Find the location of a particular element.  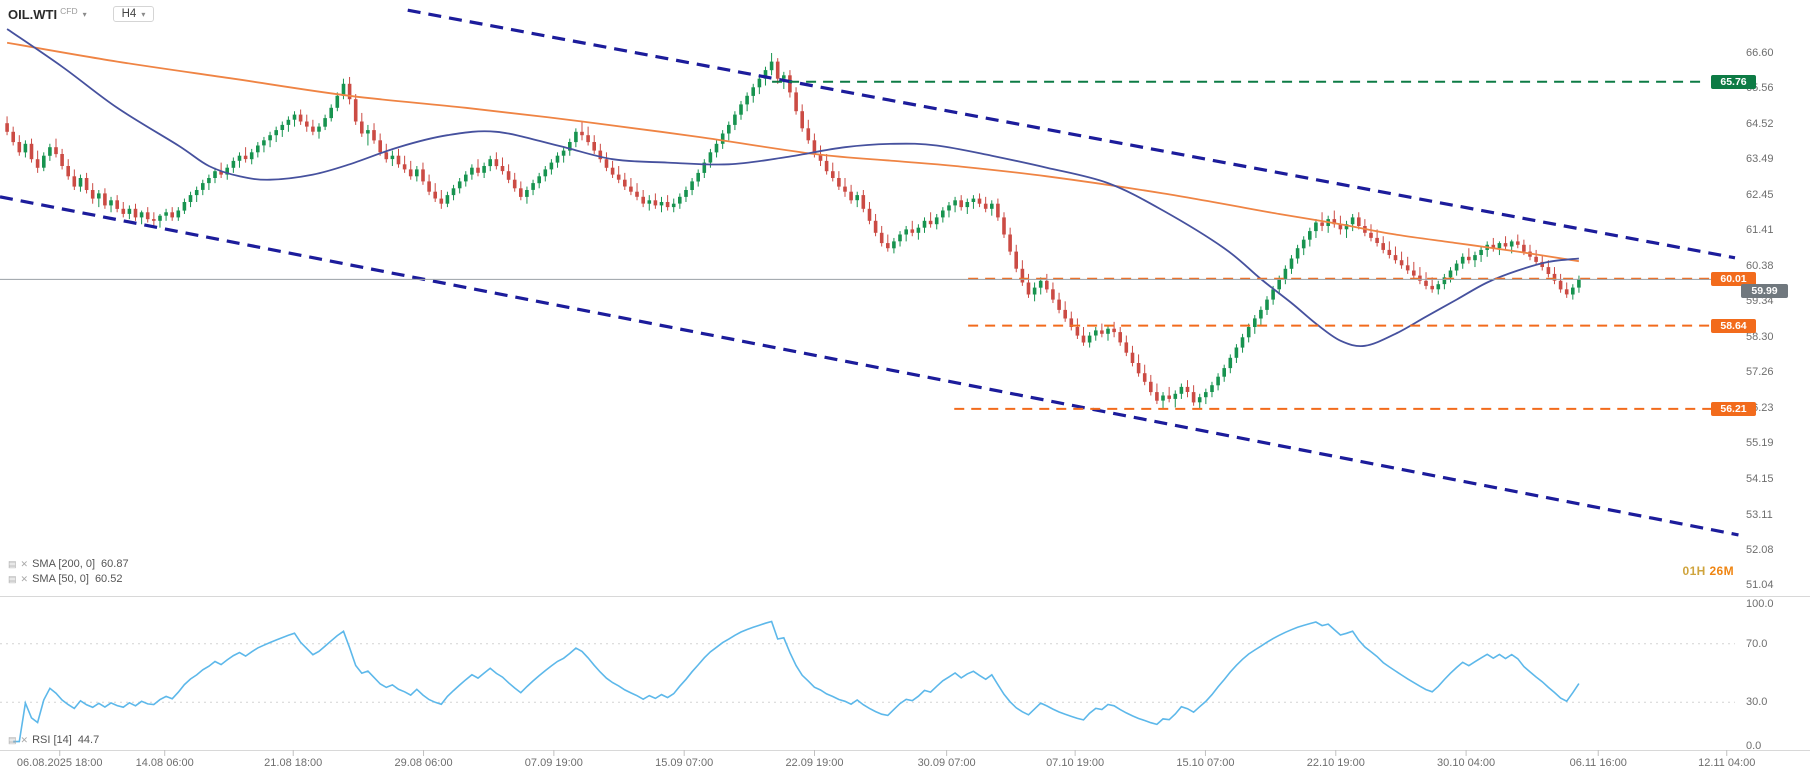

instrument-symbol: OIL.WTI is located at coordinates (33, 14).